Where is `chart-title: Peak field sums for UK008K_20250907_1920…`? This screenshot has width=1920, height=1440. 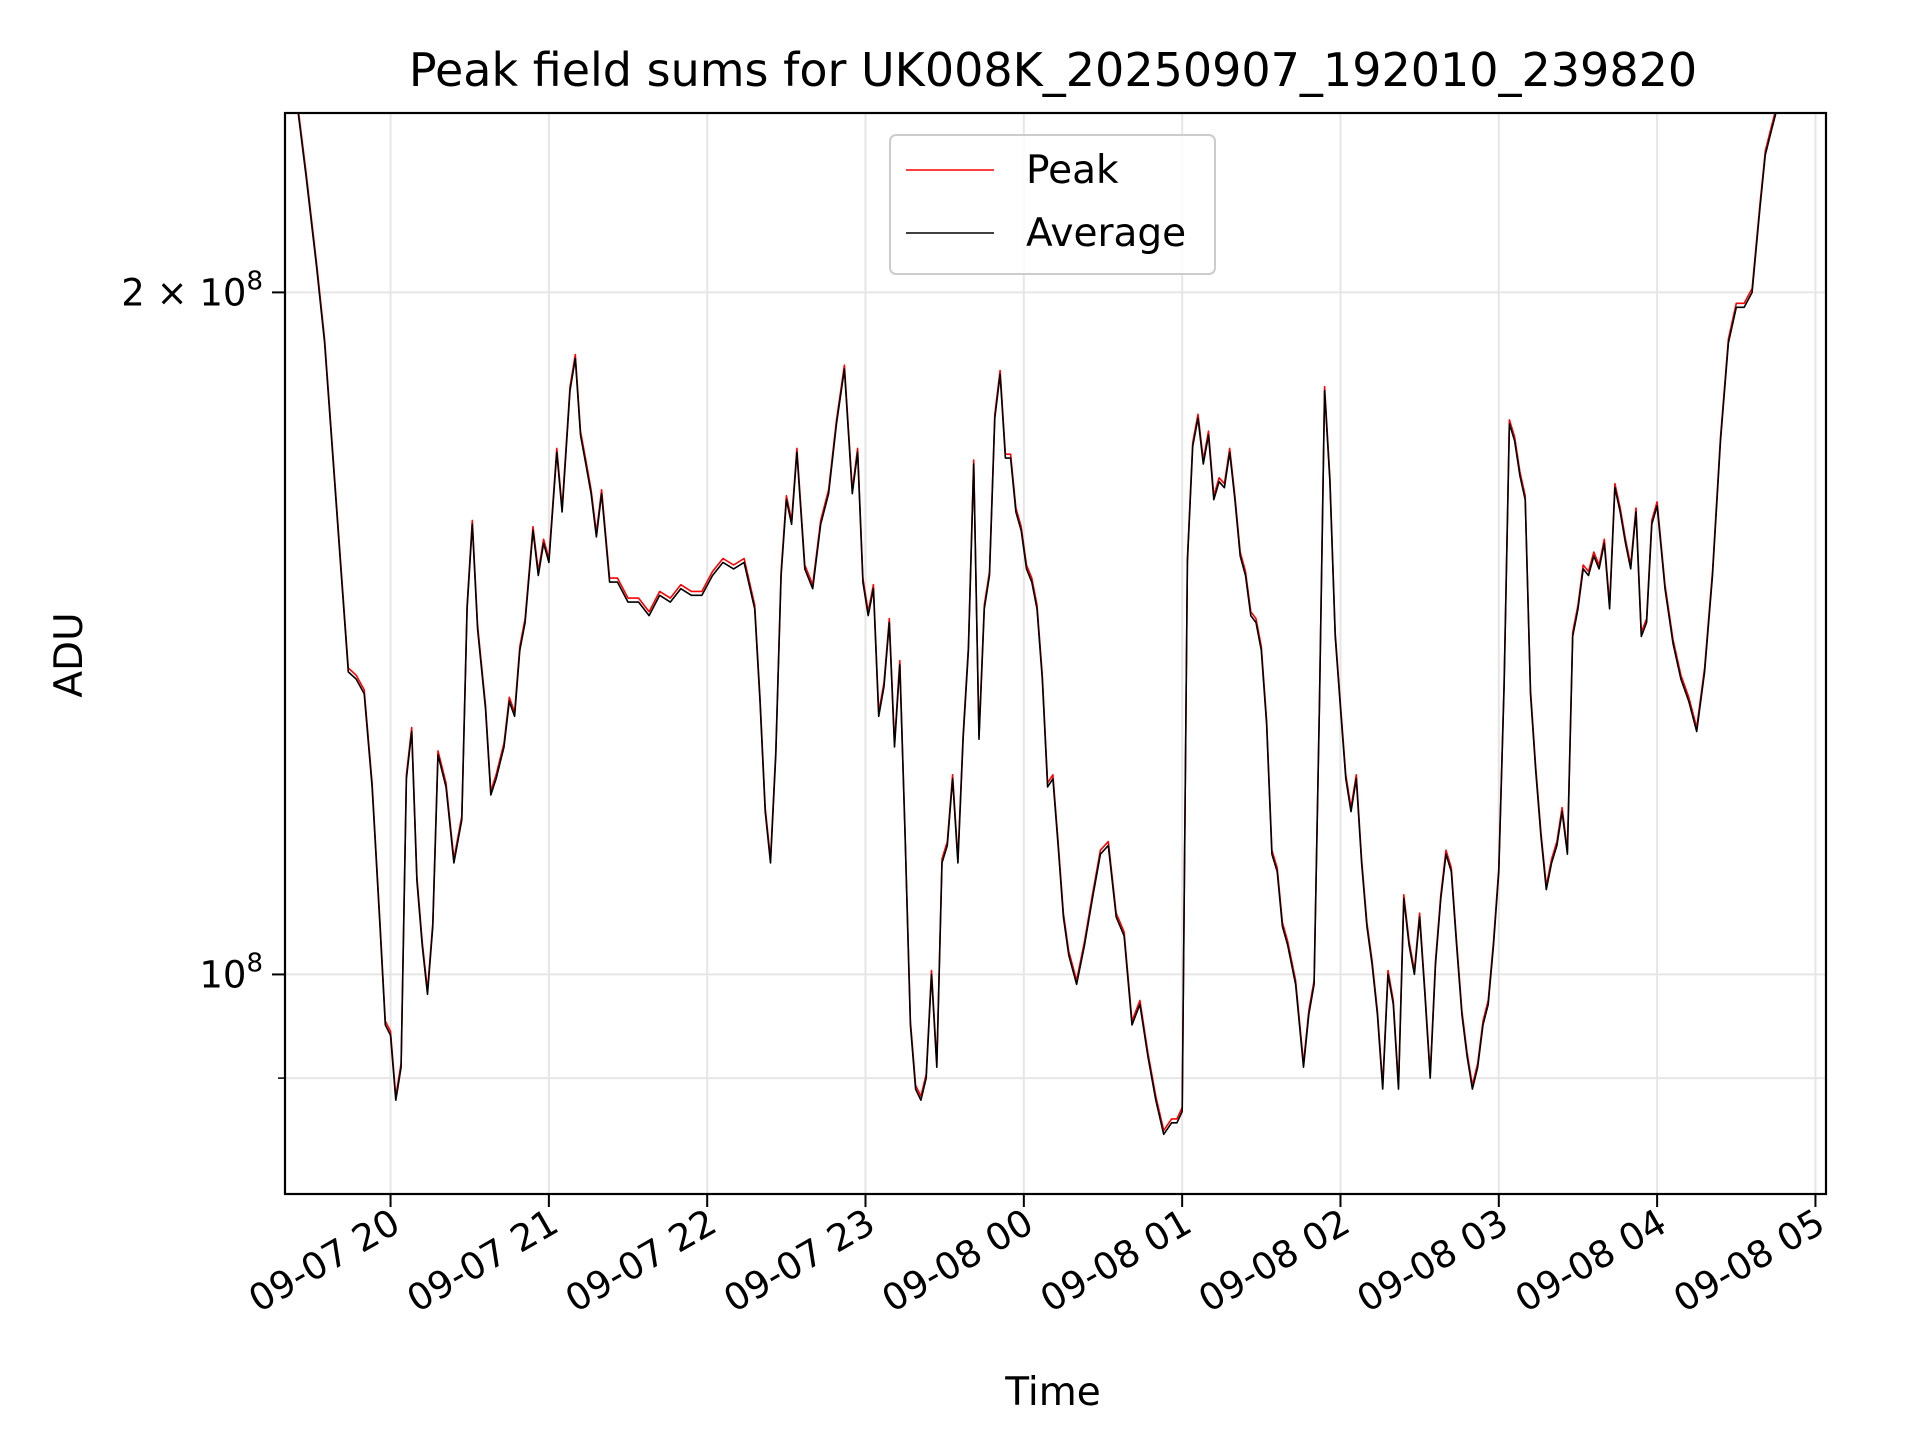
chart-title: Peak field sums for UK008K_20250907_1920… is located at coordinates (1053, 70).